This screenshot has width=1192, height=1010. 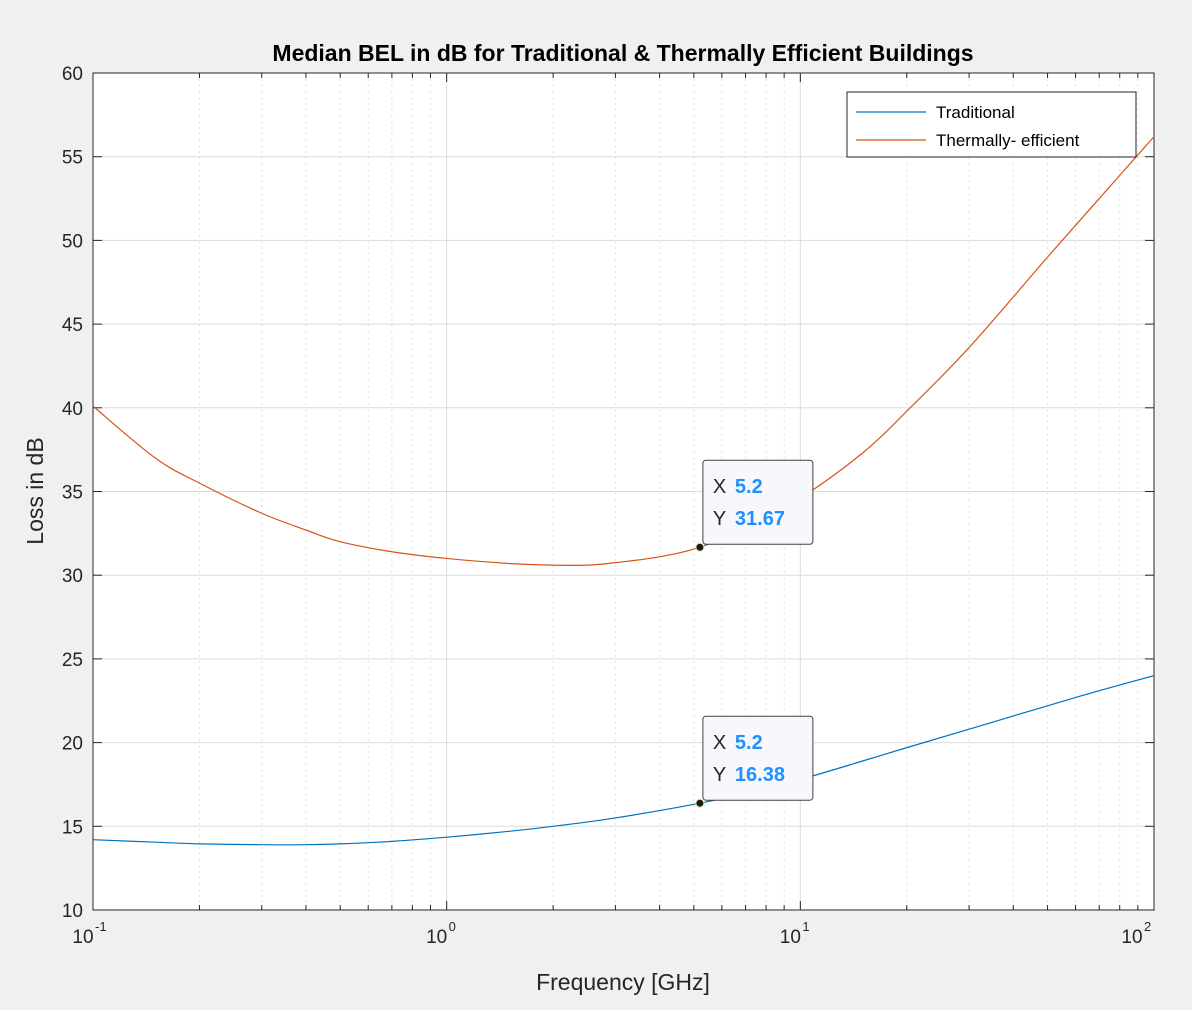 What do you see at coordinates (72, 744) in the screenshot?
I see `y-tick-label: 20` at bounding box center [72, 744].